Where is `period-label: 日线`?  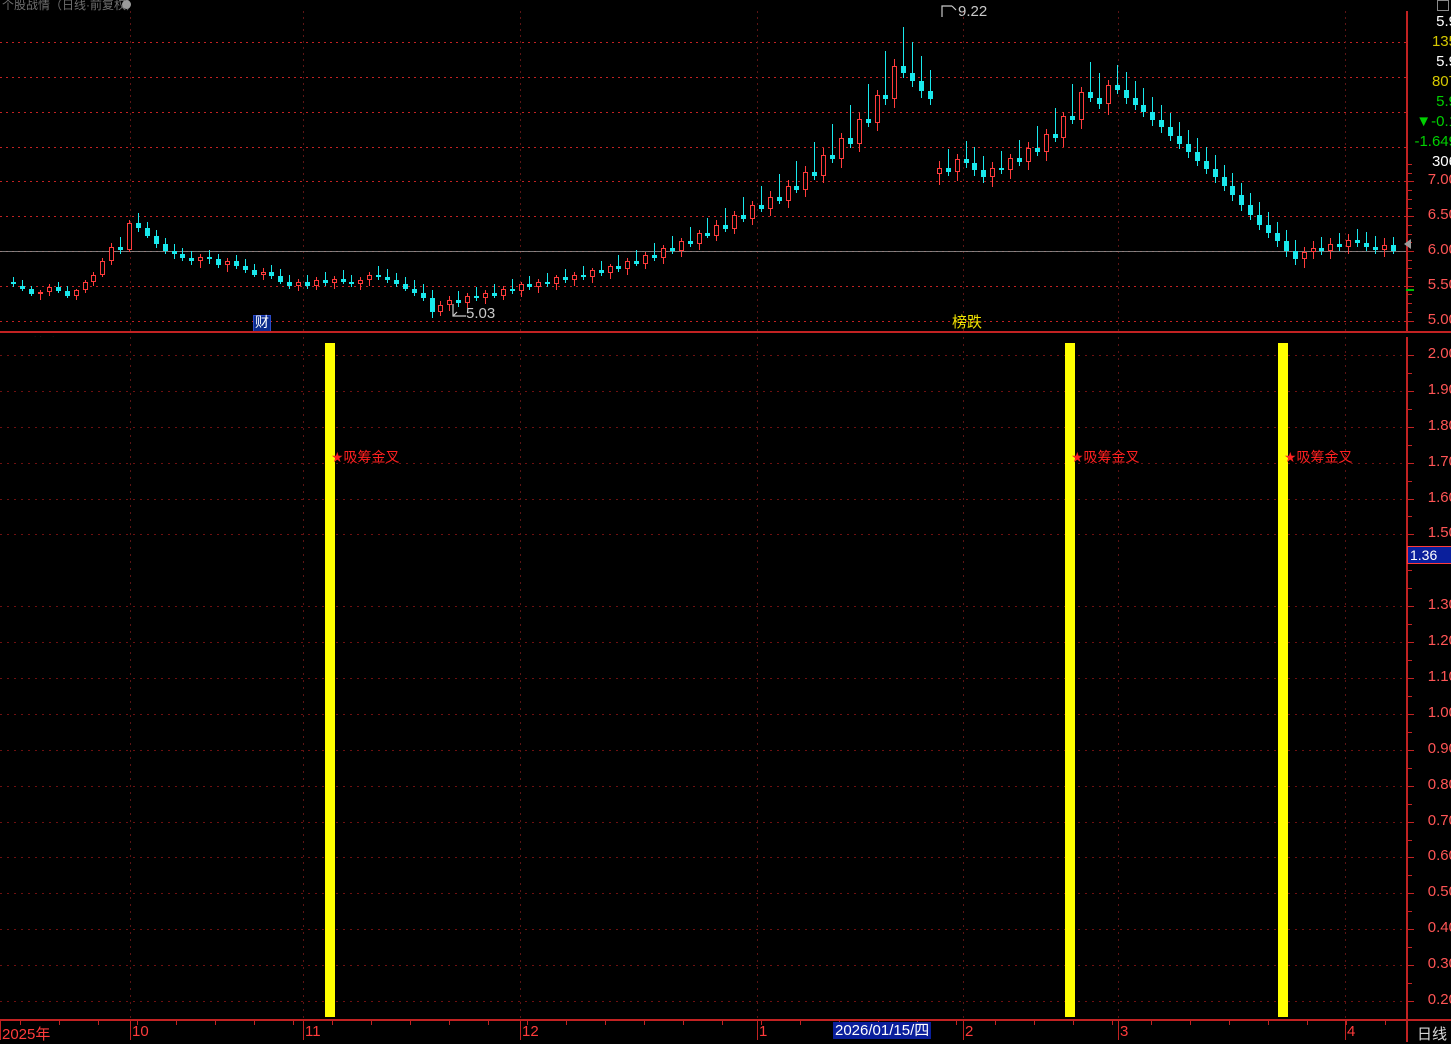
period-label: 日线 is located at coordinates (1431, 1034).